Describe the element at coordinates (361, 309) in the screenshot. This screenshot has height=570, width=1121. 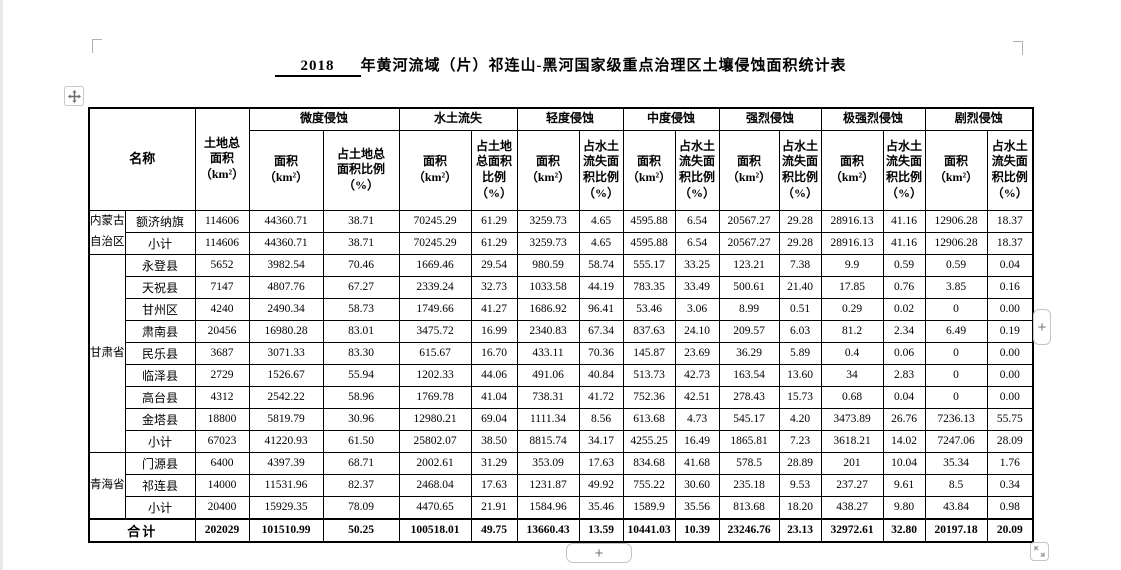
I see `value-cell: 58.73` at that location.